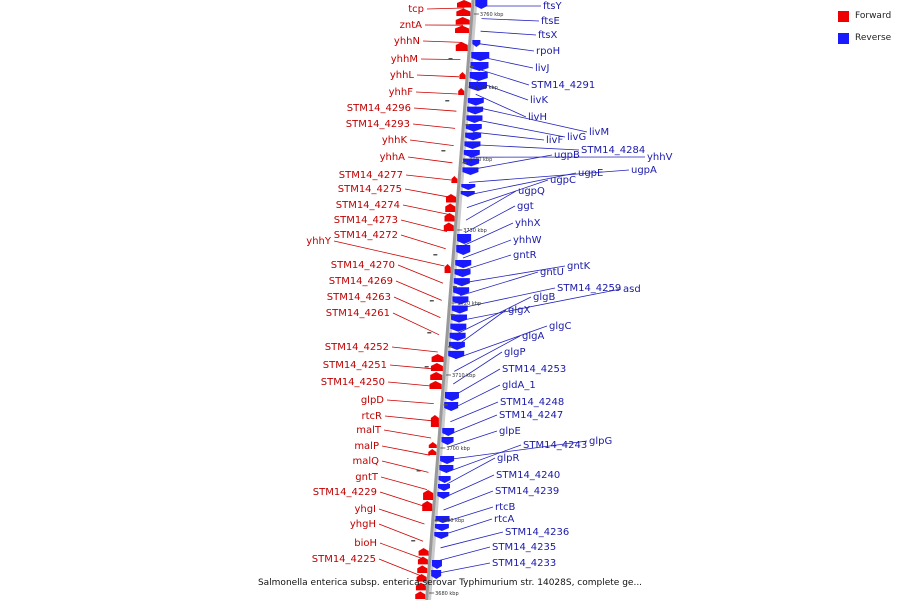 Image resolution: width=900 pixels, height=600 pixels. Describe the element at coordinates (537, 117) in the screenshot. I see `reverse-gene-label: livH` at that location.